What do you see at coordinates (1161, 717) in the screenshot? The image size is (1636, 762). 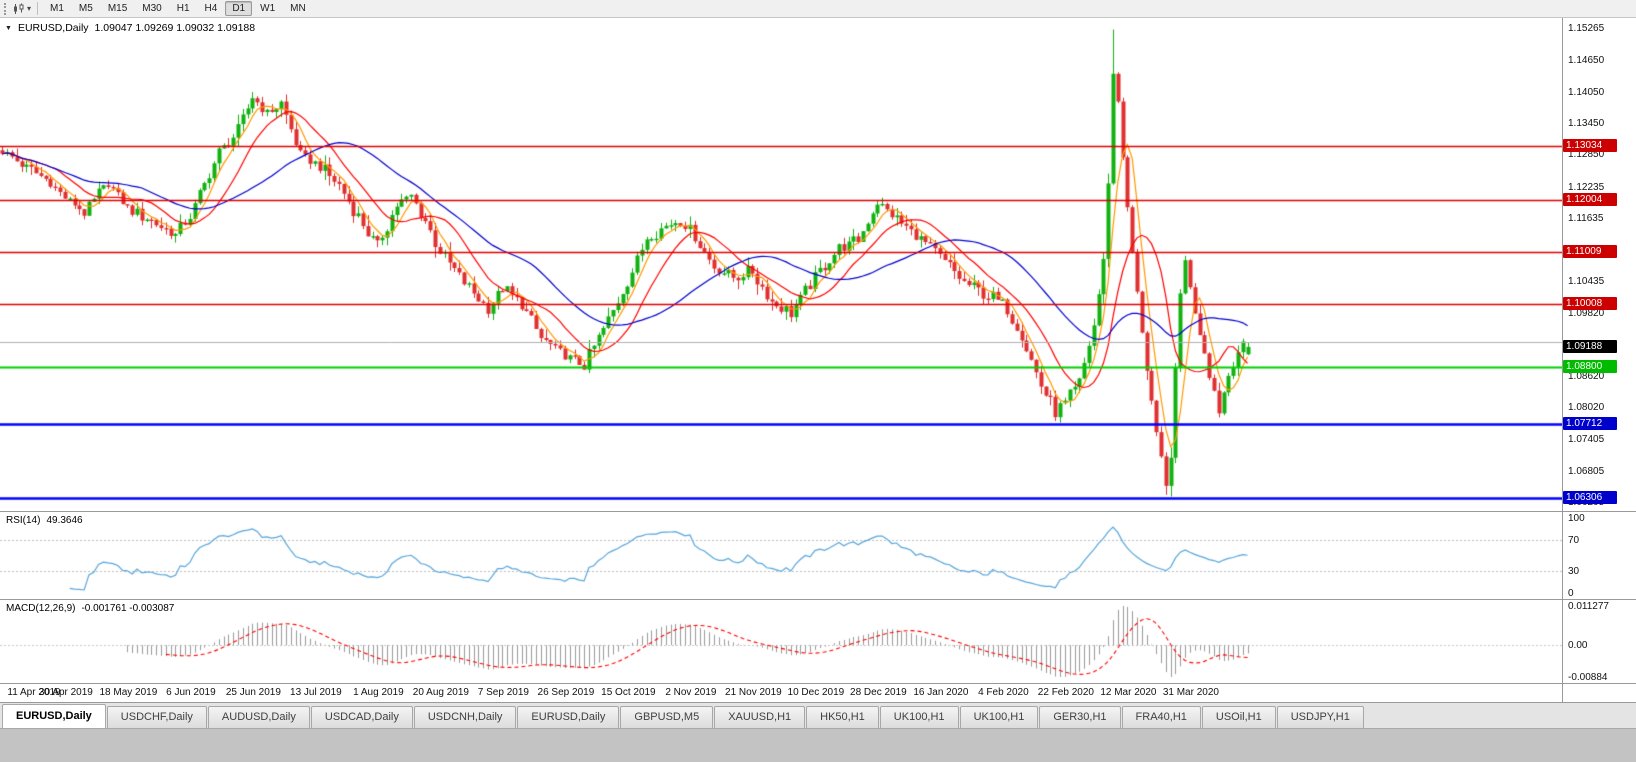 I see `symbol-tab-fra40-h1-12: FRA40,H1` at bounding box center [1161, 717].